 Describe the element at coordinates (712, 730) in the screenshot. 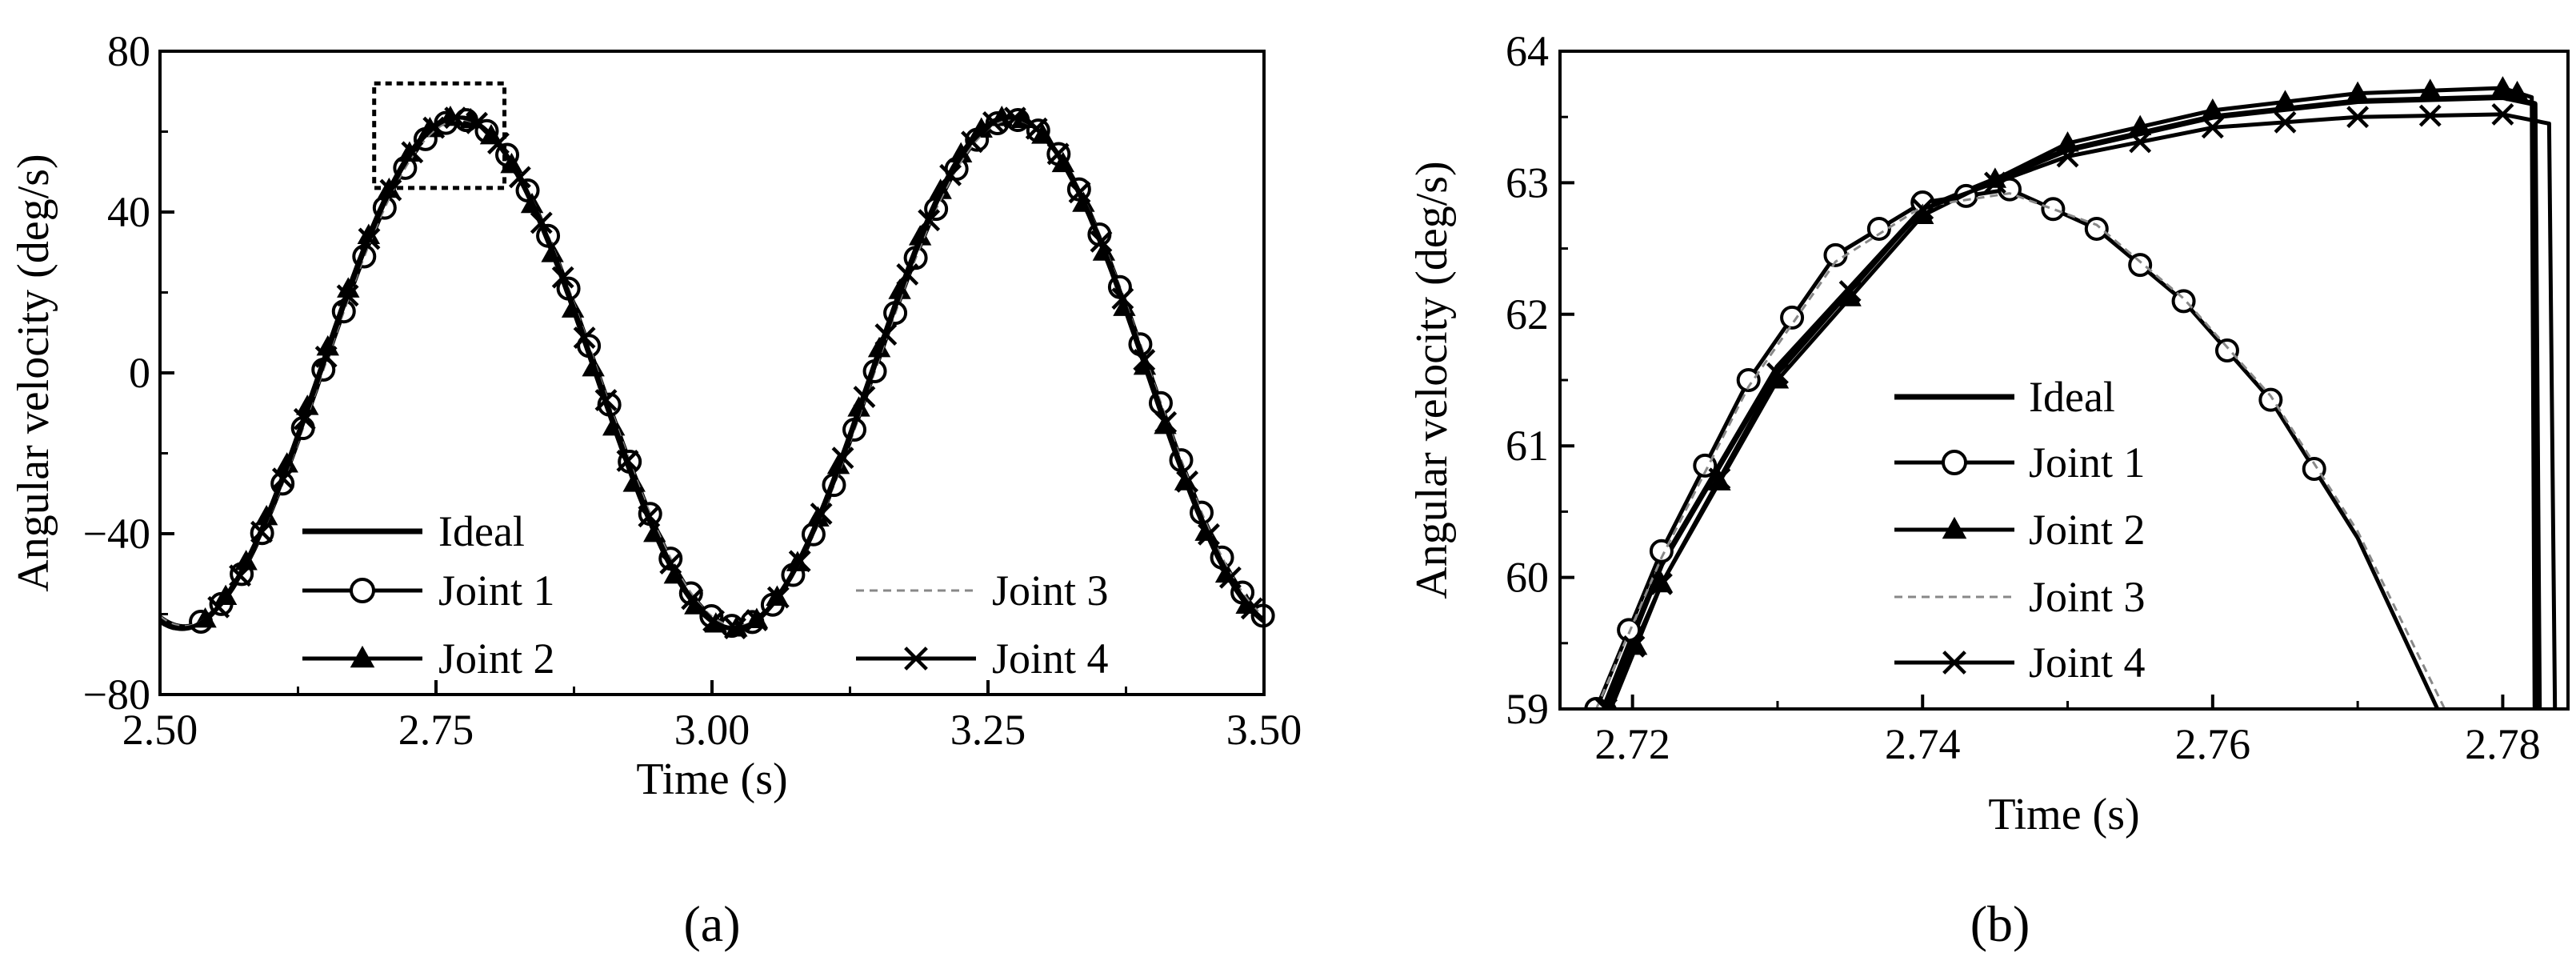

I see `x-tick-label: 3.00` at that location.